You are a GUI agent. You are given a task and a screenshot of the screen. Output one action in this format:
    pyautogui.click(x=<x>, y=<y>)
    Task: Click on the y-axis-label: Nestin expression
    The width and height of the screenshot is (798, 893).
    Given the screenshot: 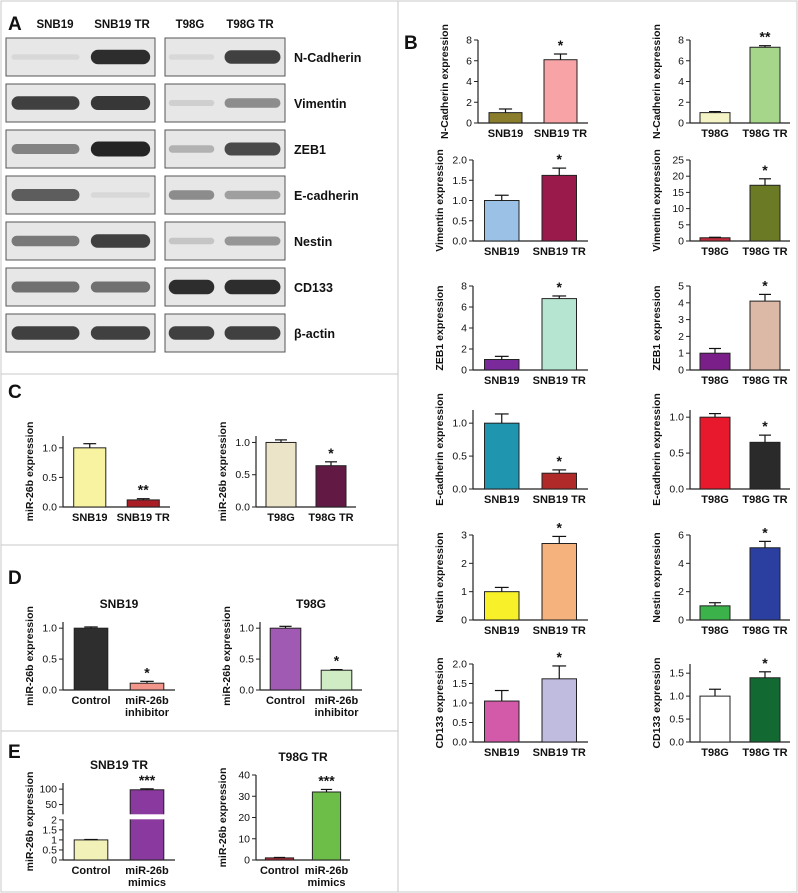 What is the action you would take?
    pyautogui.click(x=657, y=577)
    